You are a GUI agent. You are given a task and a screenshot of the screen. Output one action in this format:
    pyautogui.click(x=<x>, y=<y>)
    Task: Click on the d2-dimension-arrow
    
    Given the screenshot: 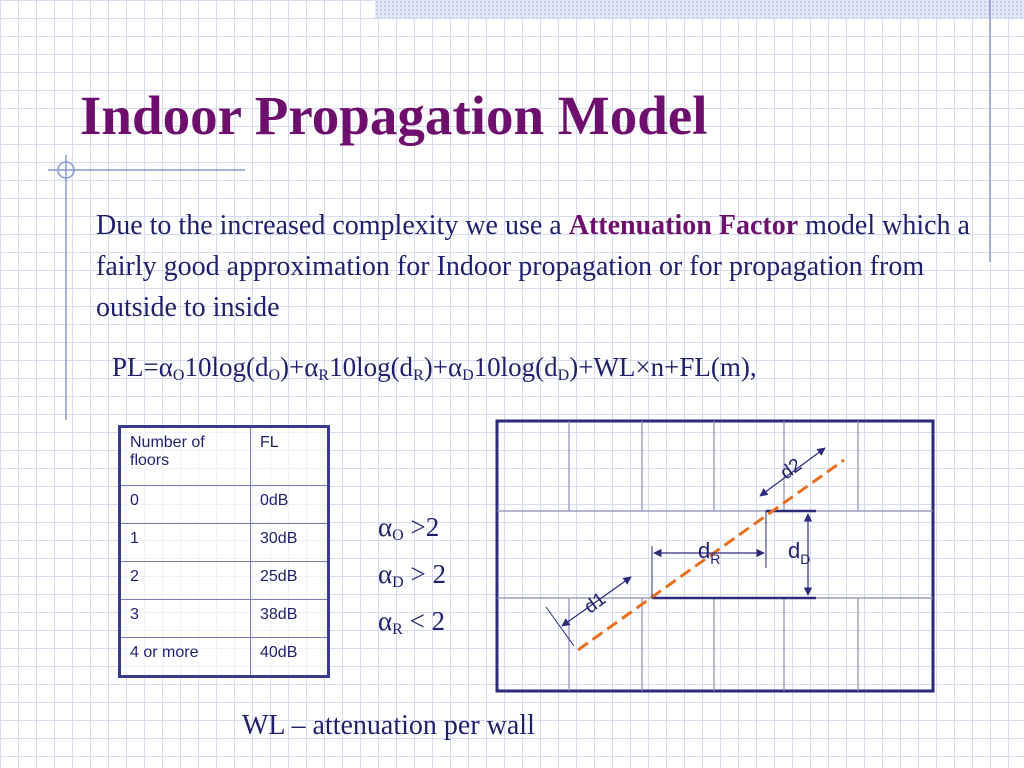 What is the action you would take?
    pyautogui.click(x=792, y=472)
    